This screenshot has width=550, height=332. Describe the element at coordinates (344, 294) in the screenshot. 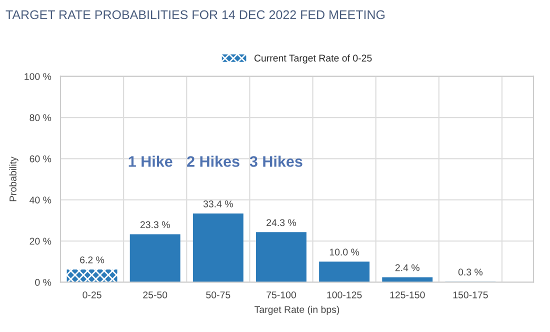

I see `x-tick-label: 100-125` at that location.